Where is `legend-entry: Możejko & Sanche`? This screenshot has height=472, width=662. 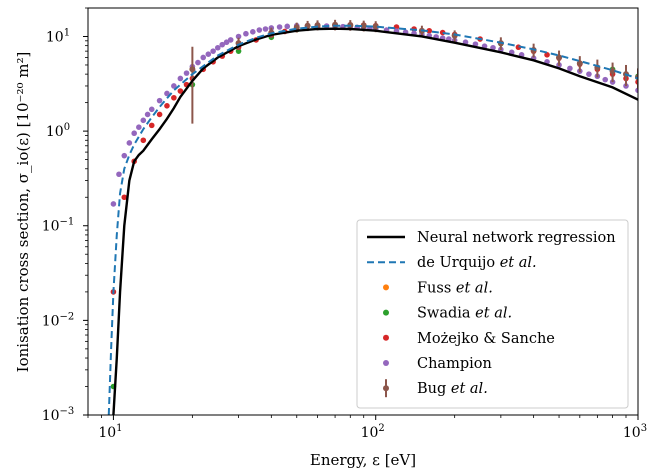 legend-entry: Możejko & Sanche is located at coordinates (469, 339).